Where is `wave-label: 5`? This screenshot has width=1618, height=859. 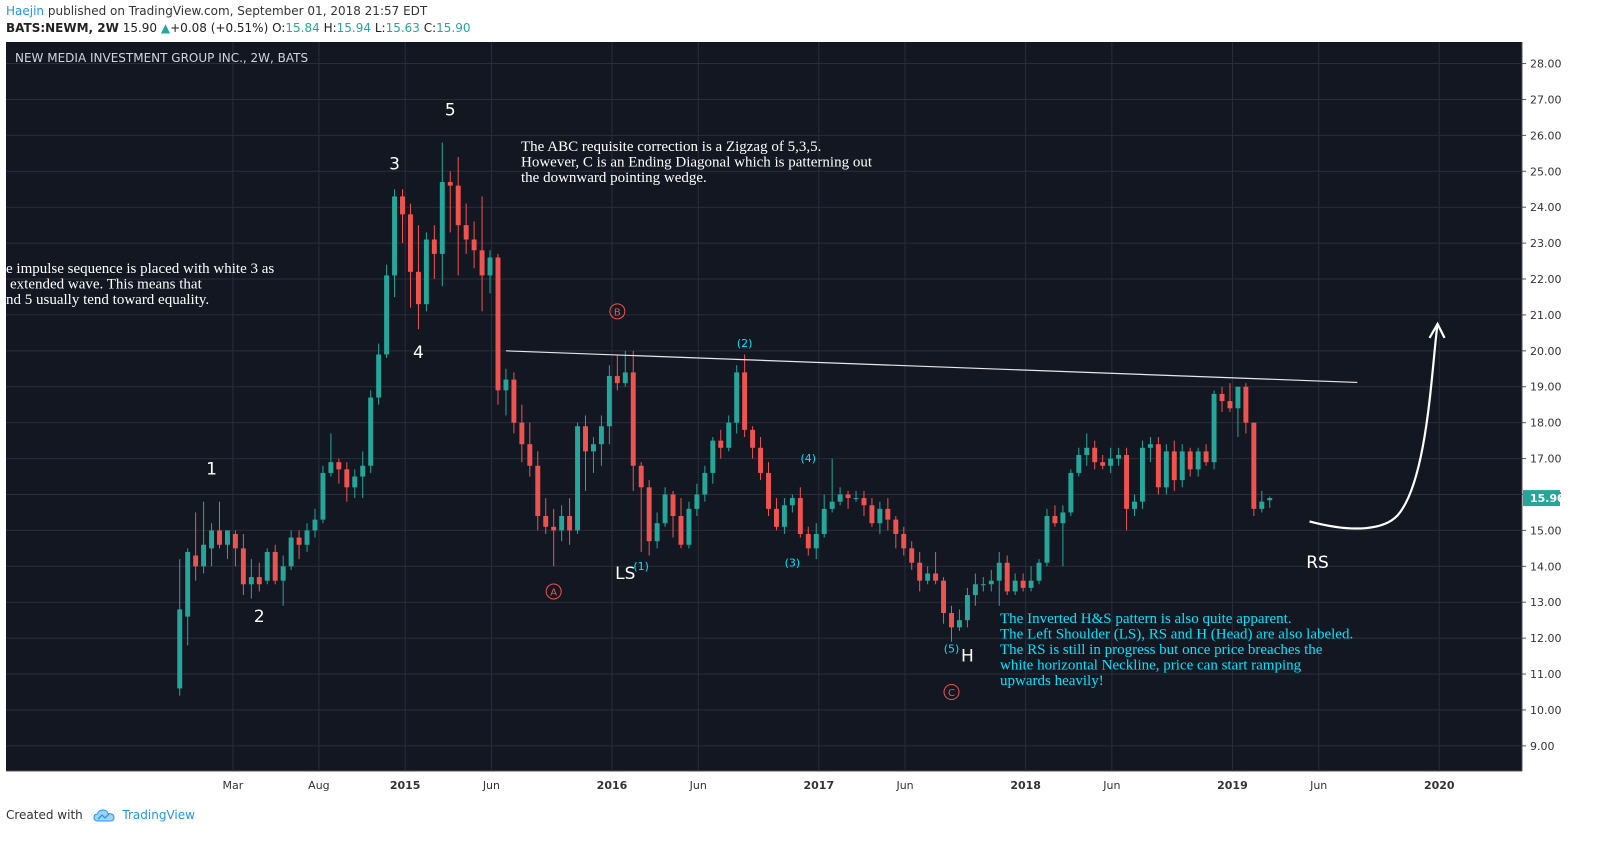 wave-label: 5 is located at coordinates (450, 111).